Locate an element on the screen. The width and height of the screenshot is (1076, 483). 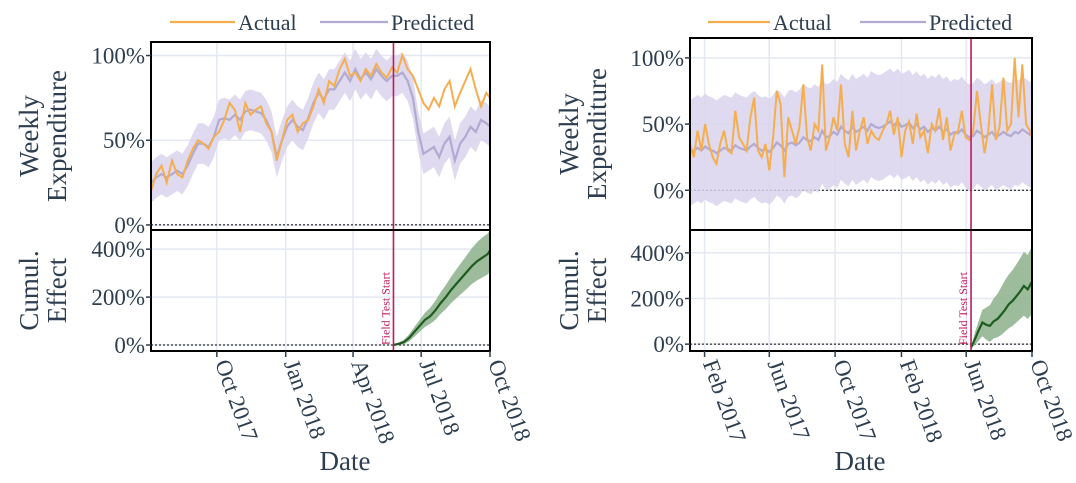
x-tick-label: Feb 2018 is located at coordinates (921, 401).